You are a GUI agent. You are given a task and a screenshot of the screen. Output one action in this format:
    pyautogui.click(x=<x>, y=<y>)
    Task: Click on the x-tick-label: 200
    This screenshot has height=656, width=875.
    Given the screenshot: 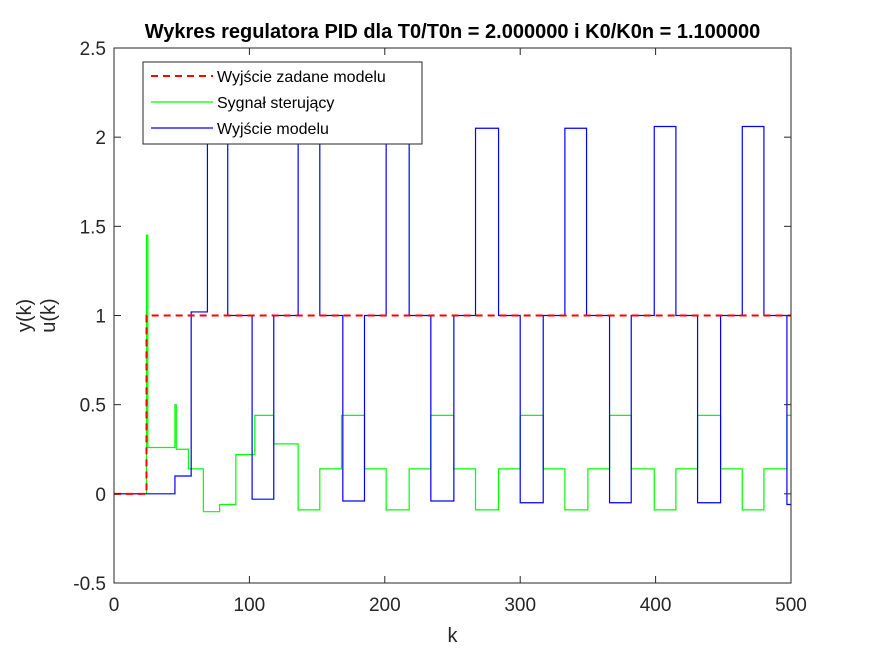 What is the action you would take?
    pyautogui.click(x=385, y=605)
    